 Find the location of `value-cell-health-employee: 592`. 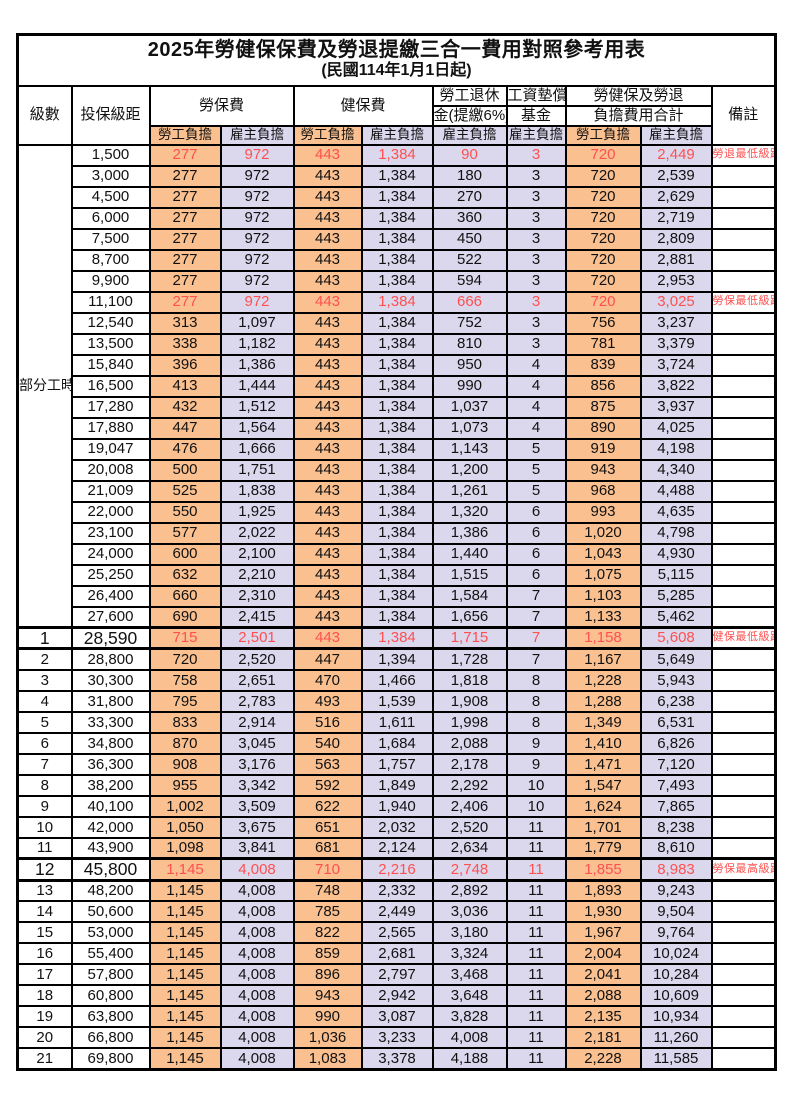

value-cell-health-employee: 592 is located at coordinates (327, 785).